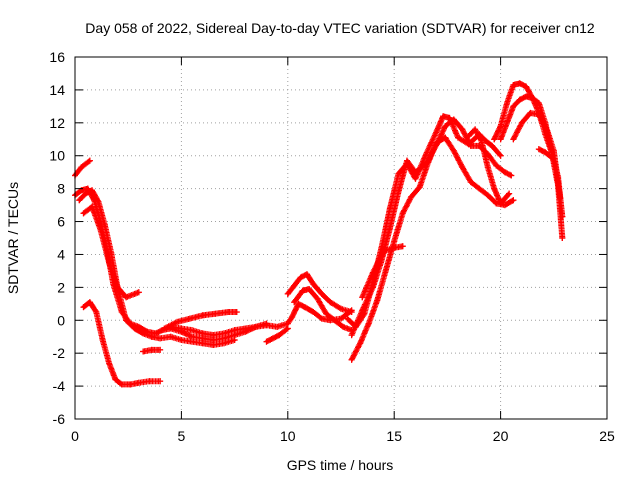 The image size is (640, 480). Describe the element at coordinates (489, 166) in the screenshot. I see `series-s16` at that location.